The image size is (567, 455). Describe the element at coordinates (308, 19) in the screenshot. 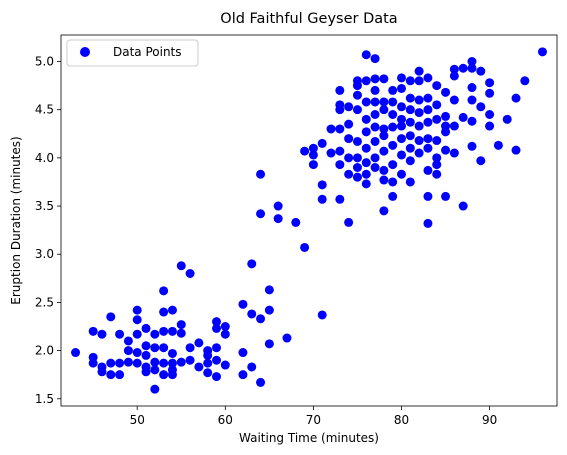

I see `chart-title: Old Faithful Geyser Data` at that location.